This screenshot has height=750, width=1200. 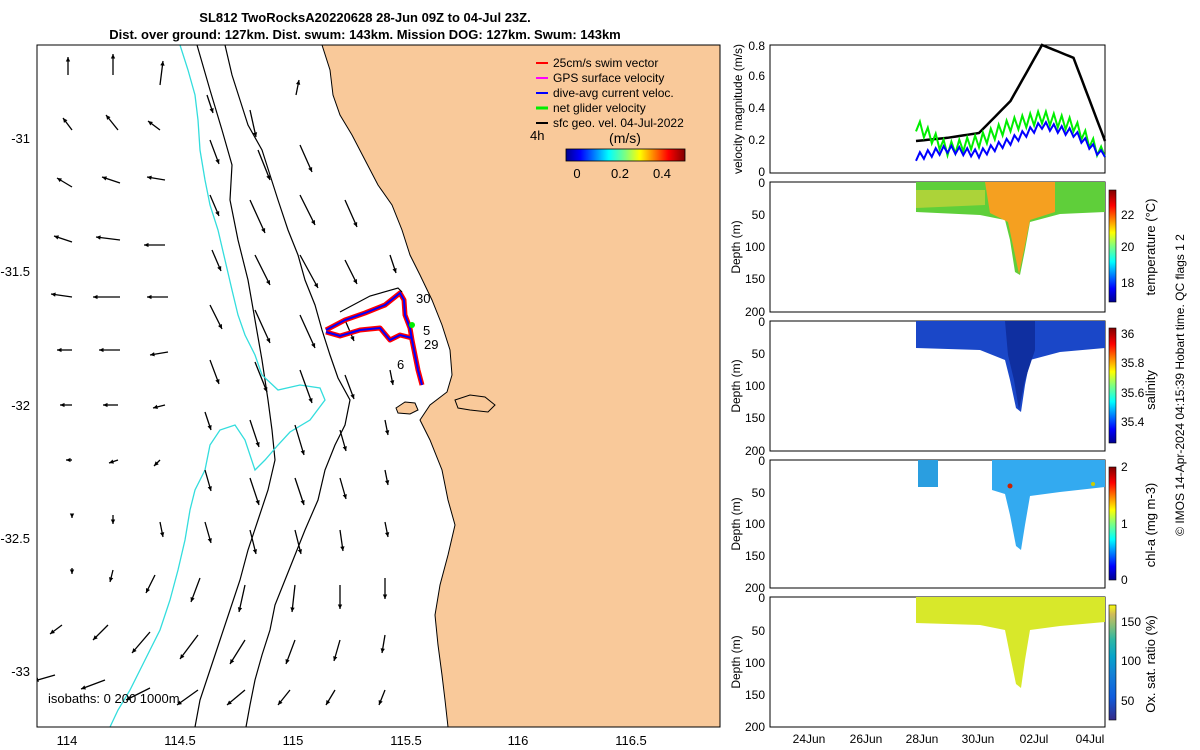 What do you see at coordinates (756, 108) in the screenshot?
I see `velocity-y-tick: 0.4` at bounding box center [756, 108].